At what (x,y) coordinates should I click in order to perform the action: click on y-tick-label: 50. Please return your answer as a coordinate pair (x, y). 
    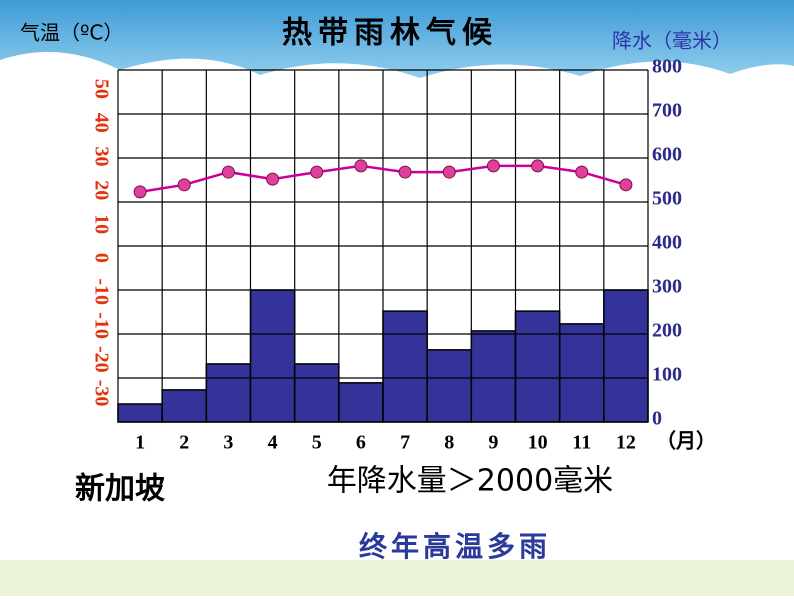
    Looking at the image, I should click on (101, 89).